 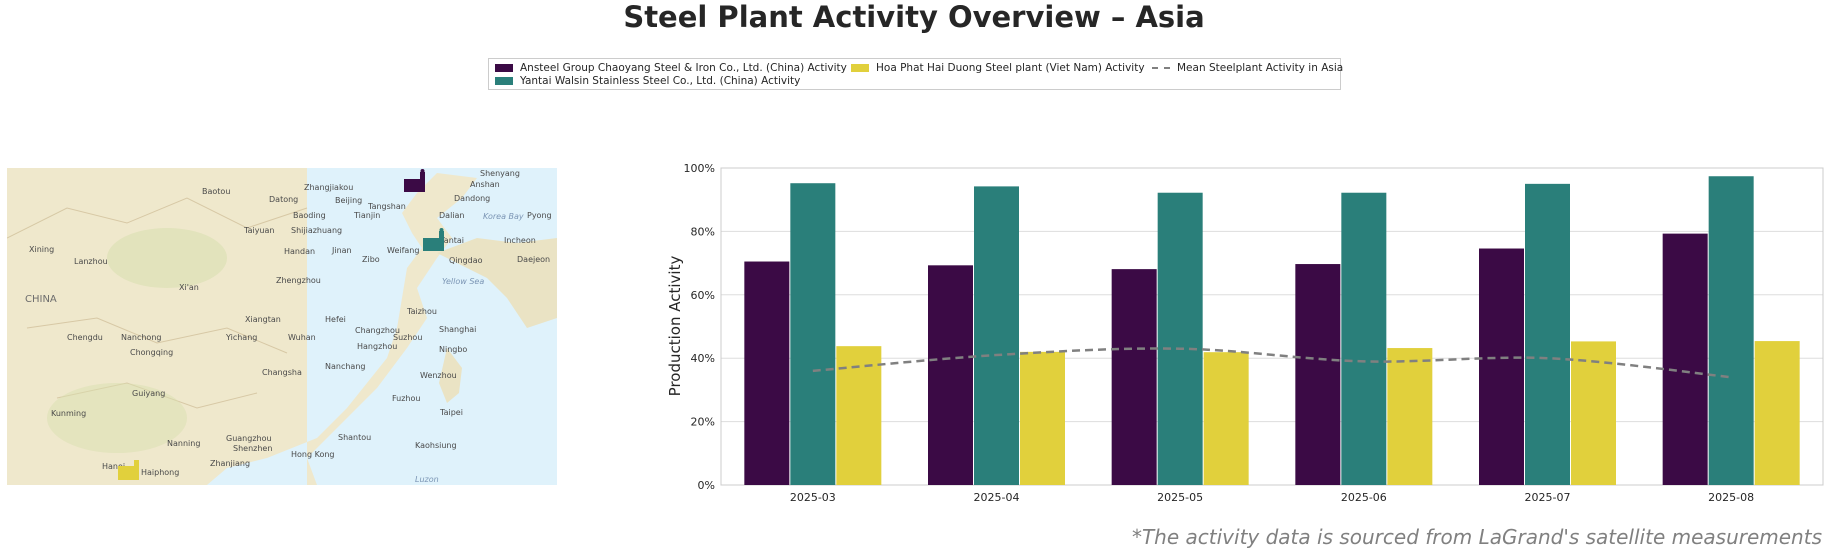 What do you see at coordinates (299, 251) in the screenshot?
I see `map-label: Handan` at bounding box center [299, 251].